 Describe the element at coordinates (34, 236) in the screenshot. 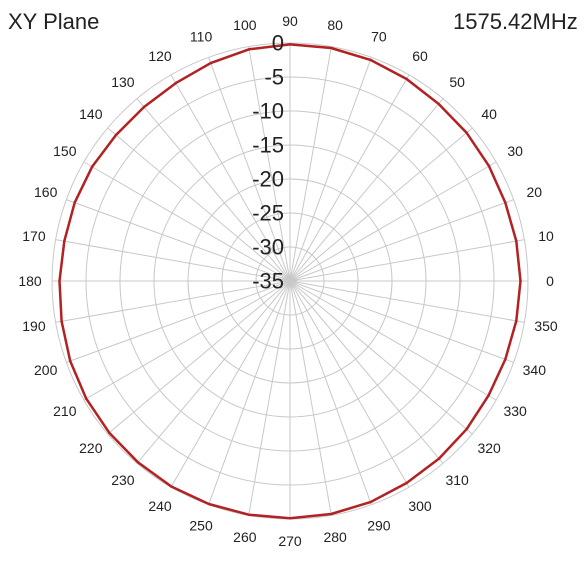

I see `angle-tick-label: 170` at that location.